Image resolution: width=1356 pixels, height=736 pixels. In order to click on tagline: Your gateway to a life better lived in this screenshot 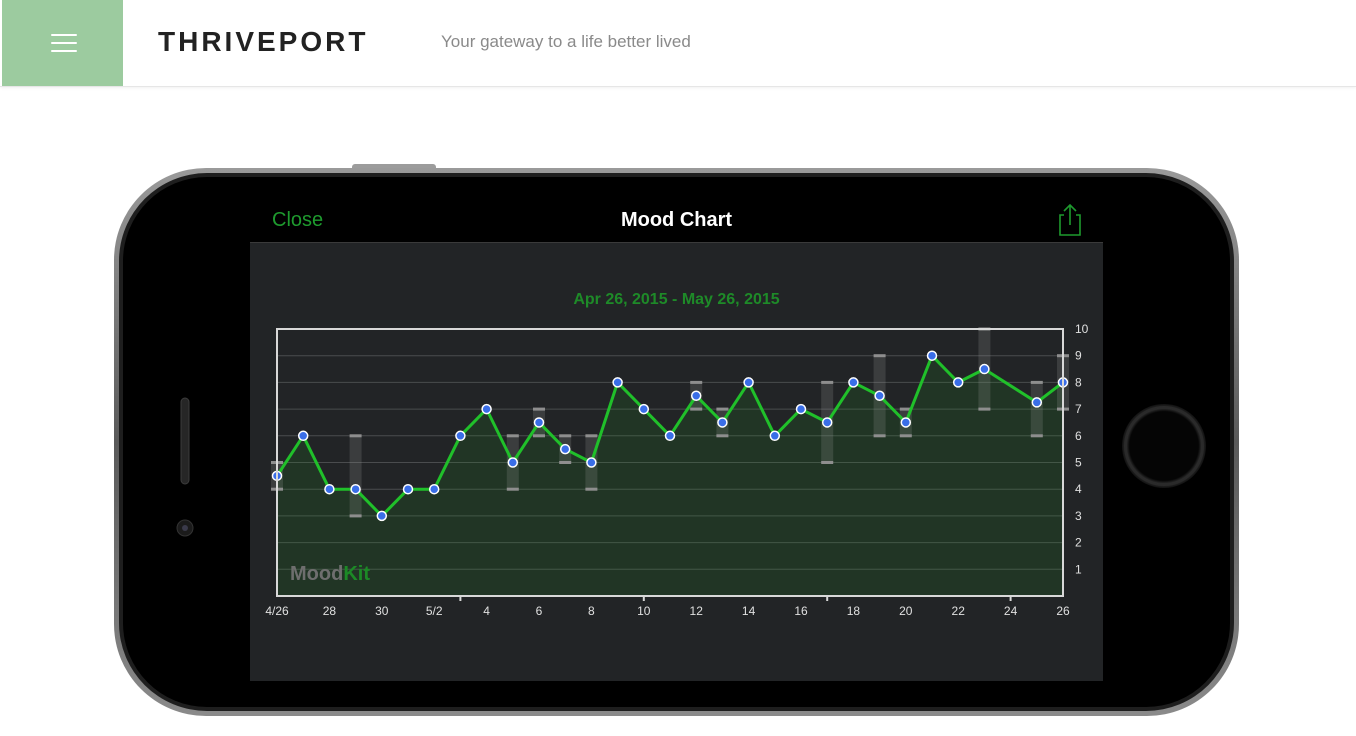, I will do `click(566, 41)`.